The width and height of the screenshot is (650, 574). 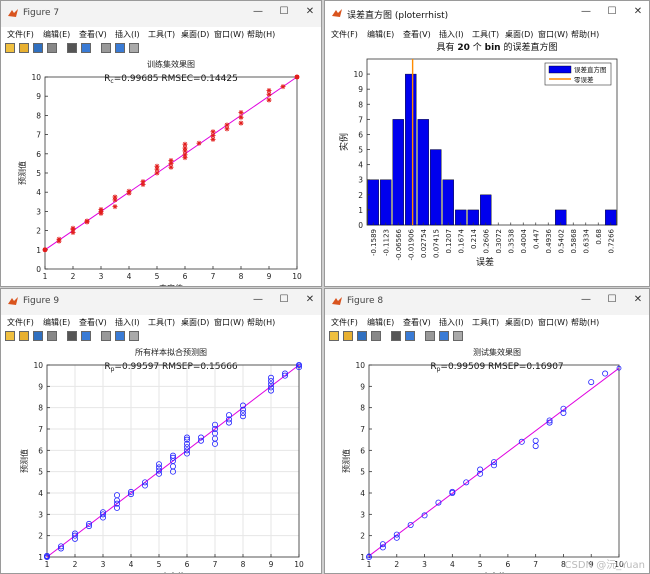 I want to click on x-tick-label: 0.07415, so click(x=436, y=243).